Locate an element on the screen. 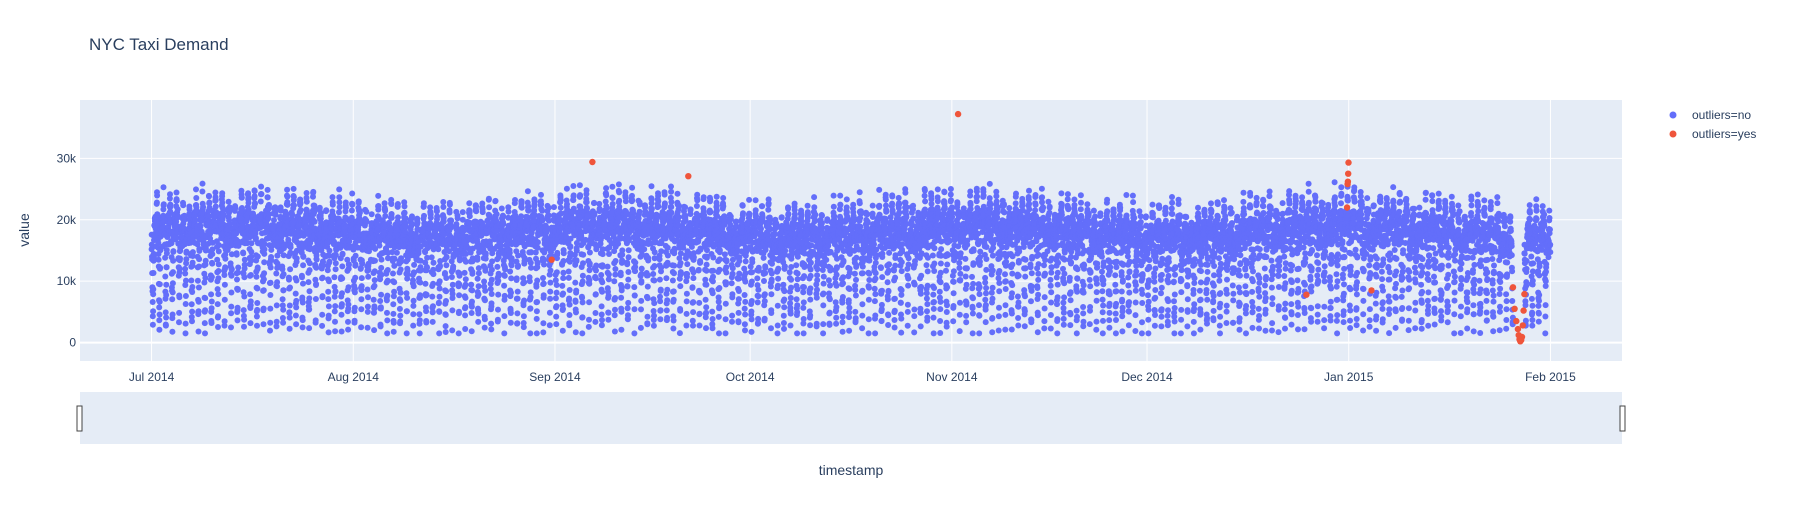 This screenshot has width=1793, height=525. chart-title: NYC Taxi Demand is located at coordinates (159, 44).